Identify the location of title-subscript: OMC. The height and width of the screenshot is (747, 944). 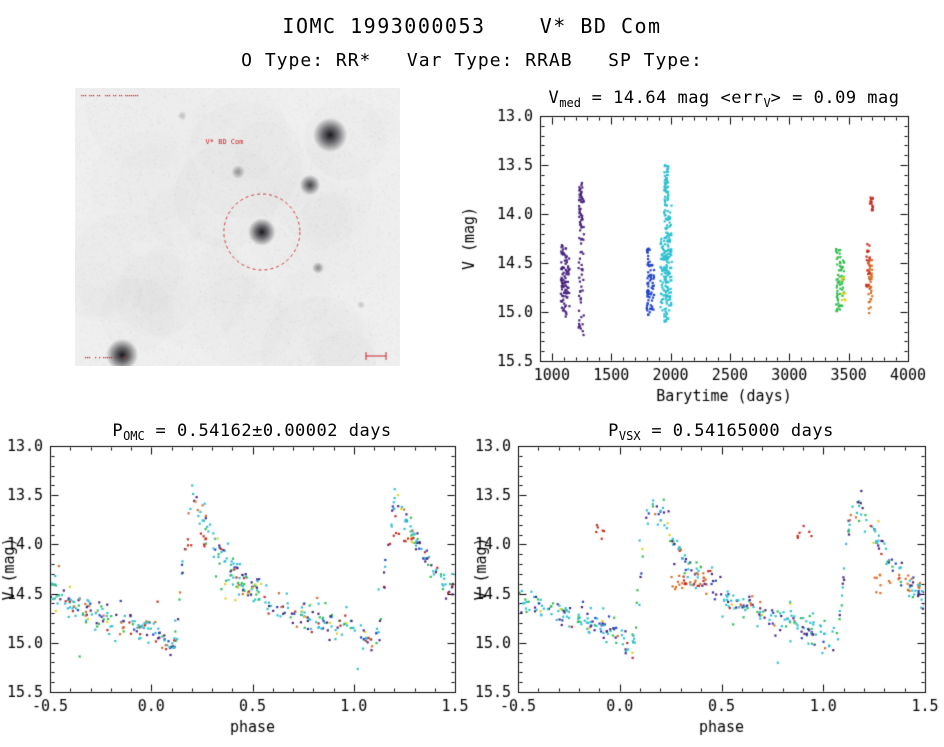
(134, 436).